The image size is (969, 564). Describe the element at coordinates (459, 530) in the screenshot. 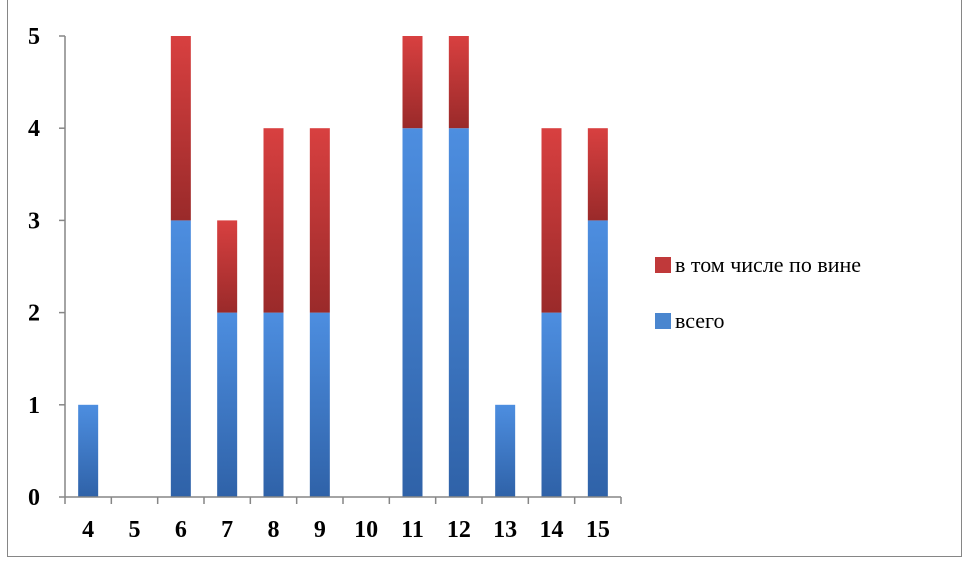

I see `x-tick-label: 12` at that location.